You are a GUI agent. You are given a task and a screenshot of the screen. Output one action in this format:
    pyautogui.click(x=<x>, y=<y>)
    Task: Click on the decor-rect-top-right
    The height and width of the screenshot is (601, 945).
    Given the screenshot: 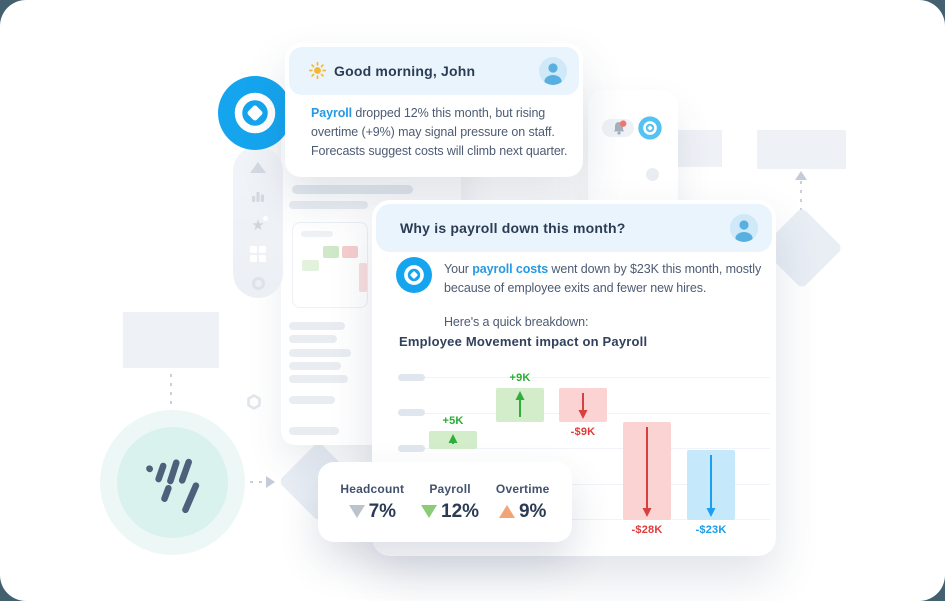 What is the action you would take?
    pyautogui.click(x=801, y=149)
    